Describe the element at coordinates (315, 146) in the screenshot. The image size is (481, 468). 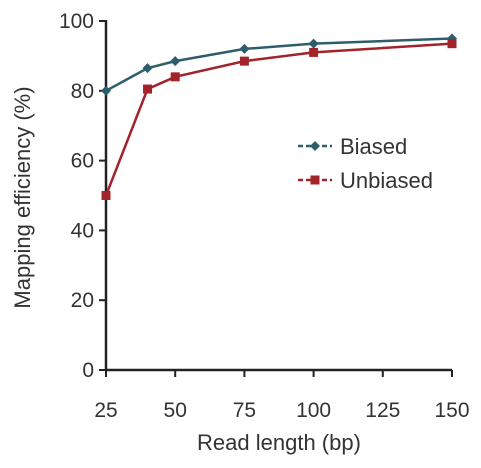
I see `legend-marker-biased` at that location.